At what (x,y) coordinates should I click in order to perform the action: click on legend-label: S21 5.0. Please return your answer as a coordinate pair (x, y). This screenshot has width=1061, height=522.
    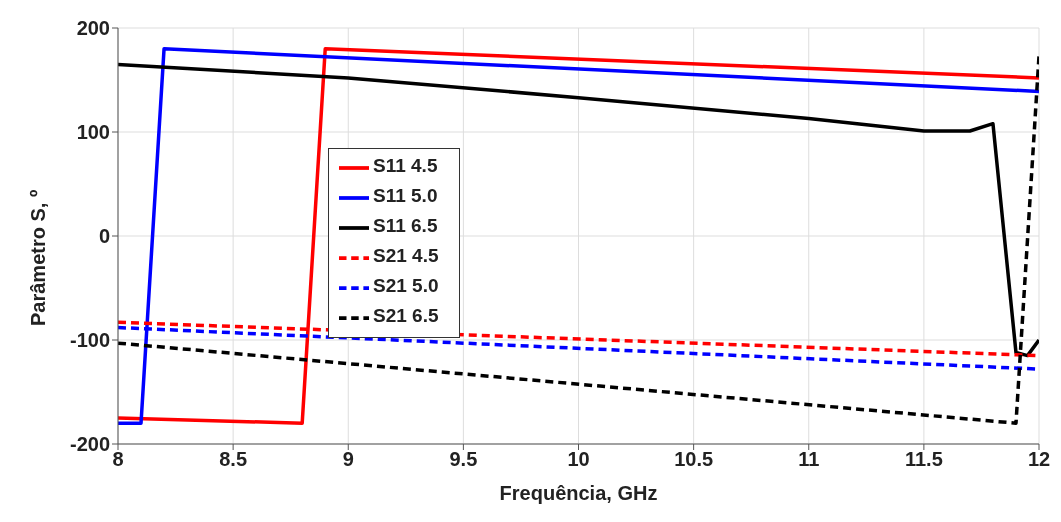
    Looking at the image, I should click on (406, 286).